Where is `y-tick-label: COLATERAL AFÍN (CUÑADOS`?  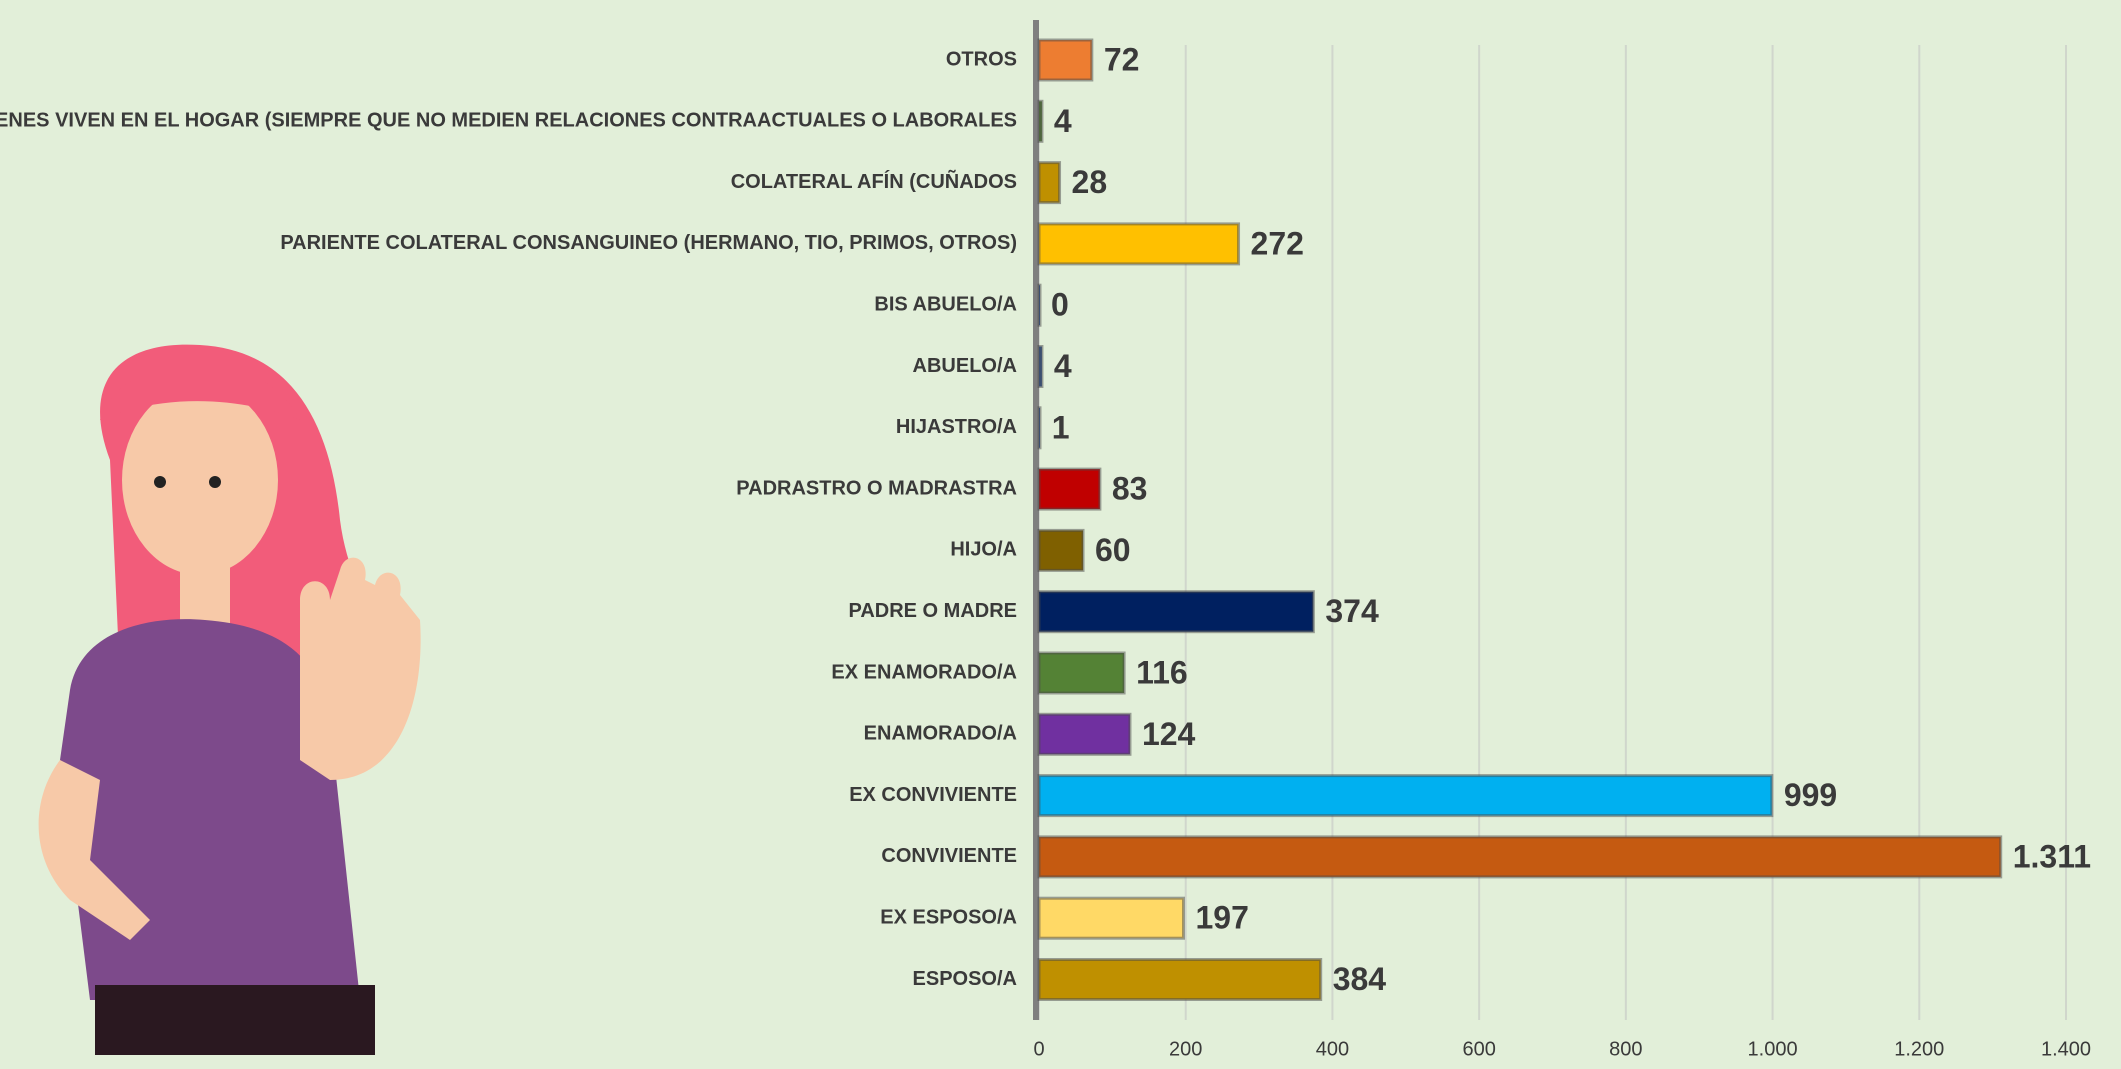
y-tick-label: COLATERAL AFÍN (CUÑADOS is located at coordinates (874, 181).